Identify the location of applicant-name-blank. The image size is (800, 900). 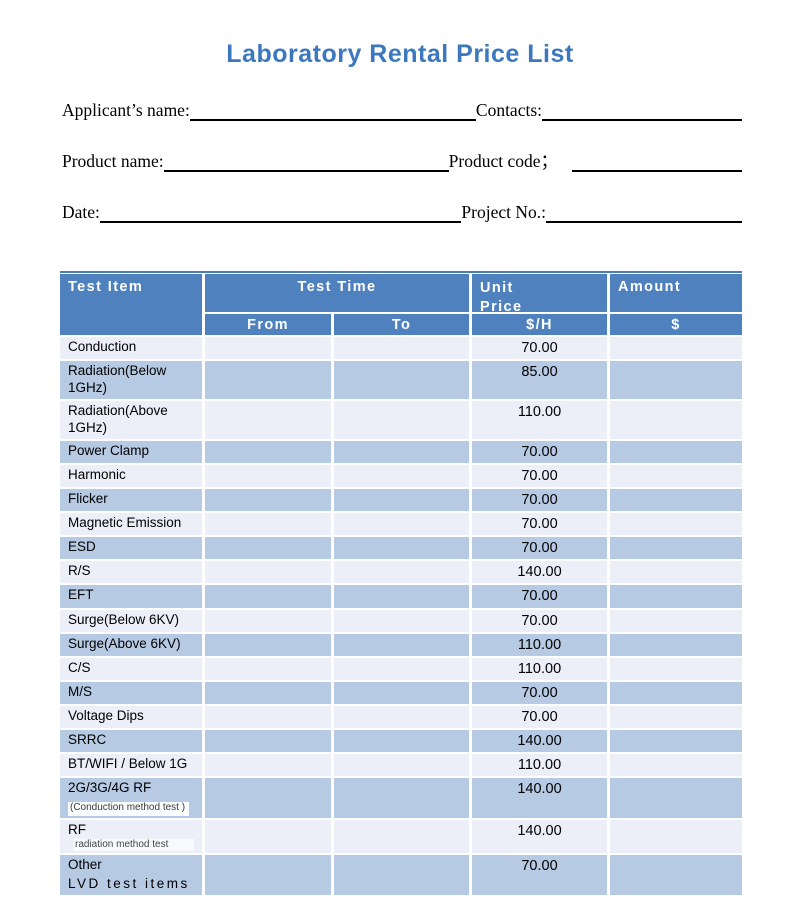
(332, 110).